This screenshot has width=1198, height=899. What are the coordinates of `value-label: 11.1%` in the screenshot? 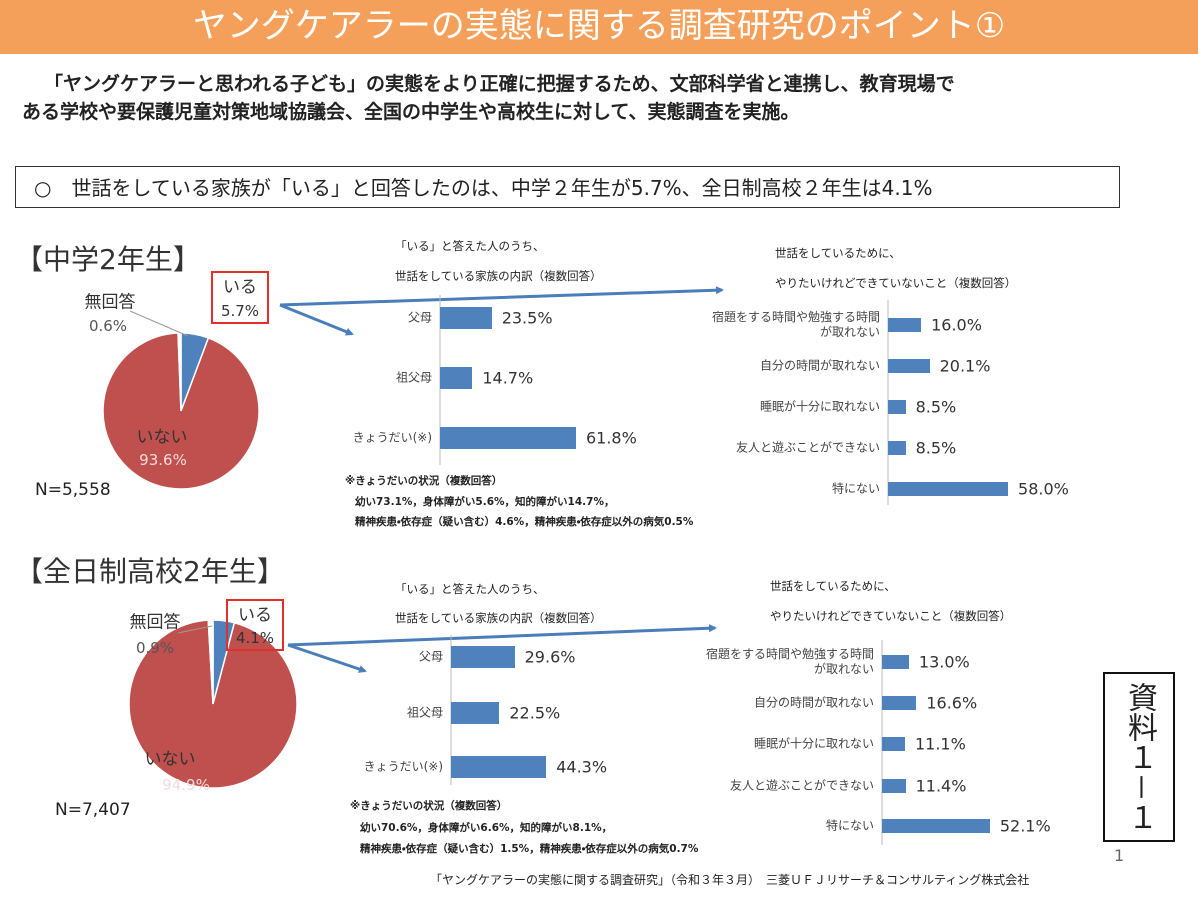 It's located at (940, 744).